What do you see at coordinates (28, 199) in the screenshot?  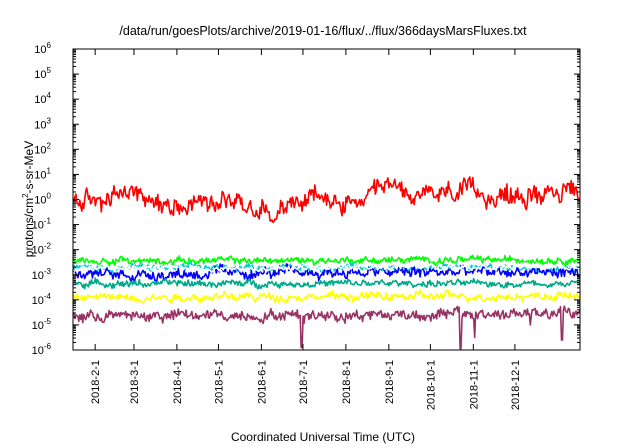 I see `y-axis-label: protons/cm2-s-sr-MeV` at bounding box center [28, 199].